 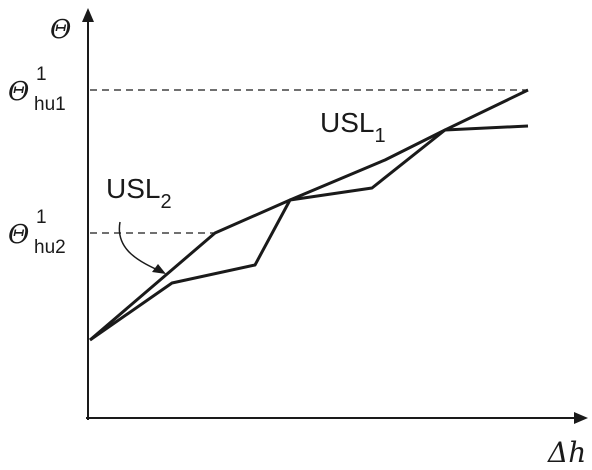 I want to click on x-label: Δh, so click(x=566, y=452).